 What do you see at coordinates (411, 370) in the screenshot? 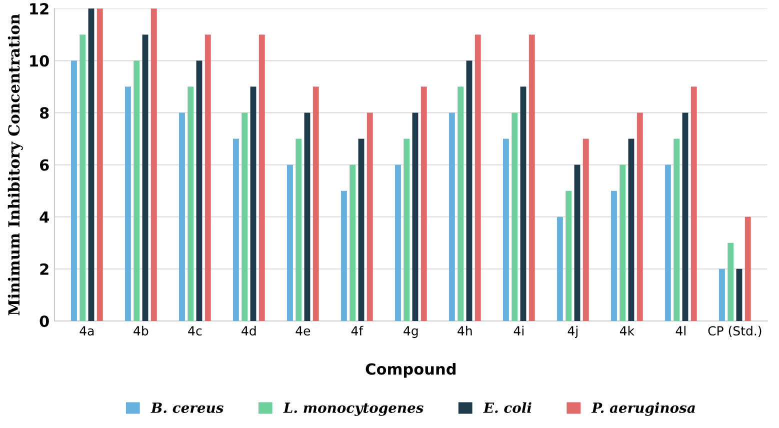
I see `x-axis-title: Compound` at bounding box center [411, 370].